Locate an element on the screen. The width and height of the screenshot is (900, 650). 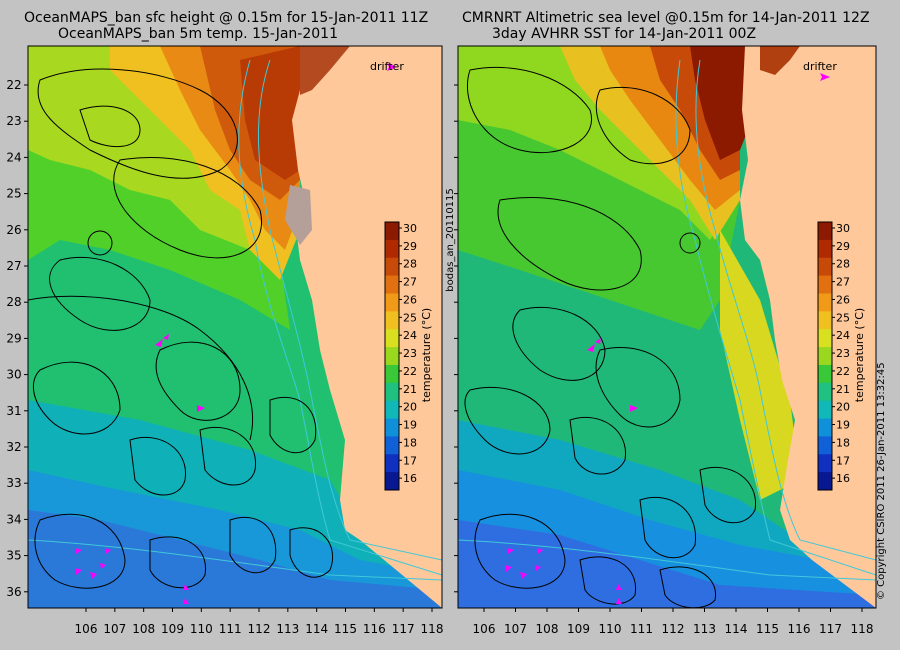
right-colorbar-tick-19: 19 is located at coordinates (843, 425).